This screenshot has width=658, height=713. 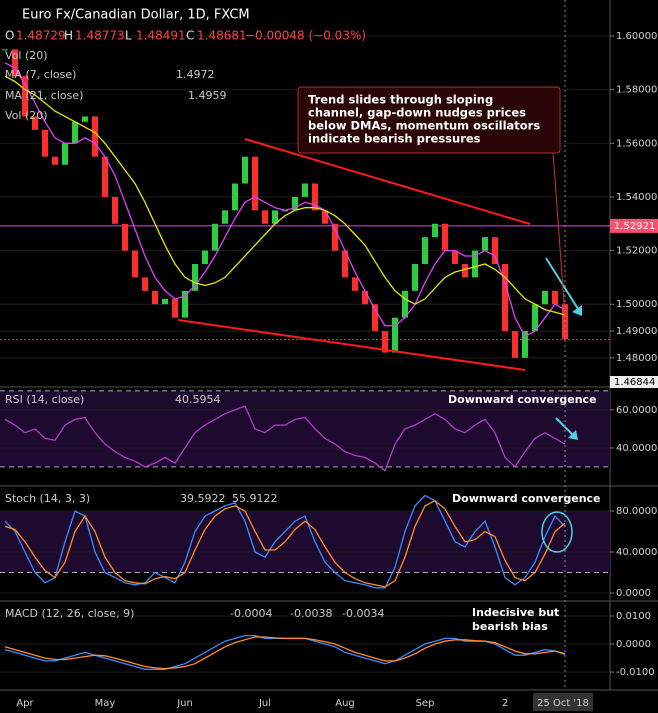 What do you see at coordinates (100, 36) in the screenshot?
I see `ohlc-value: 1.48773` at bounding box center [100, 36].